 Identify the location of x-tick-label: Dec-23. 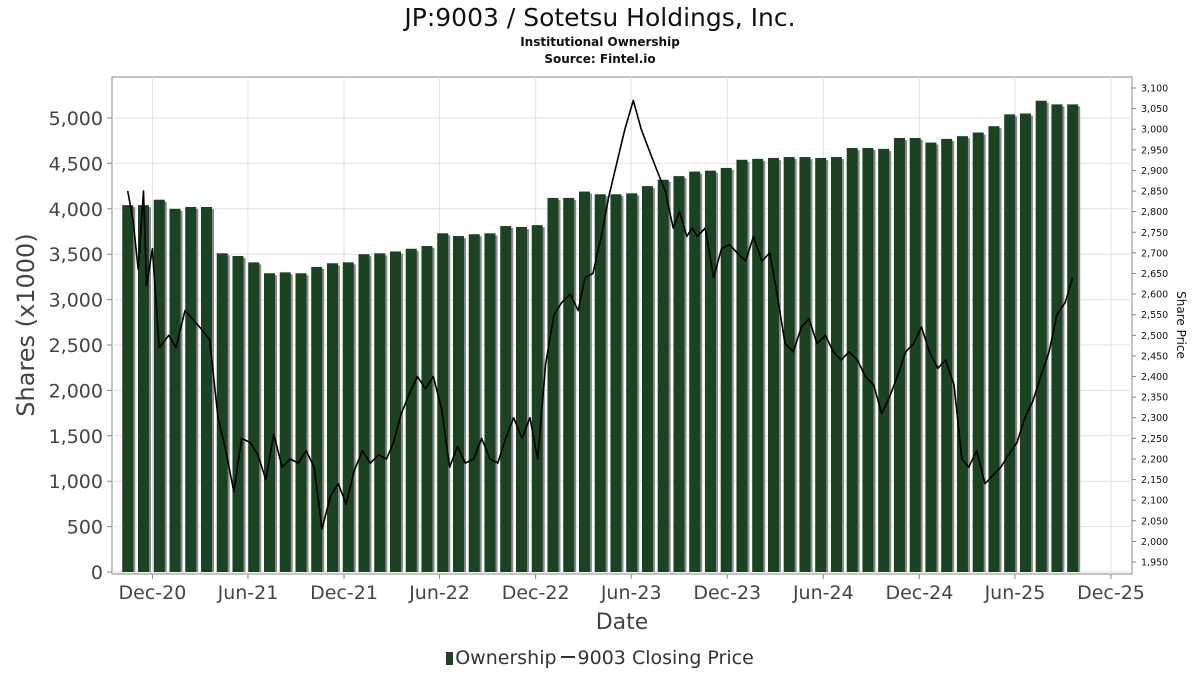
(727, 593).